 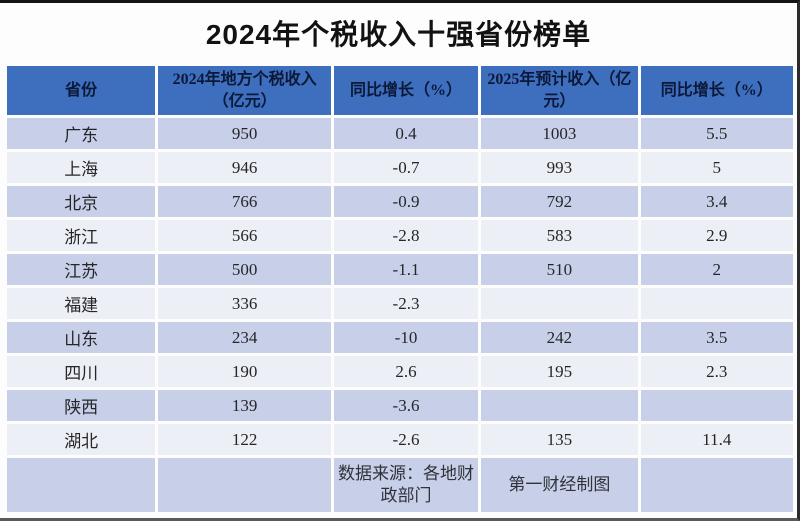 I want to click on table-row: 福建 336 -2.3, so click(x=400, y=303).